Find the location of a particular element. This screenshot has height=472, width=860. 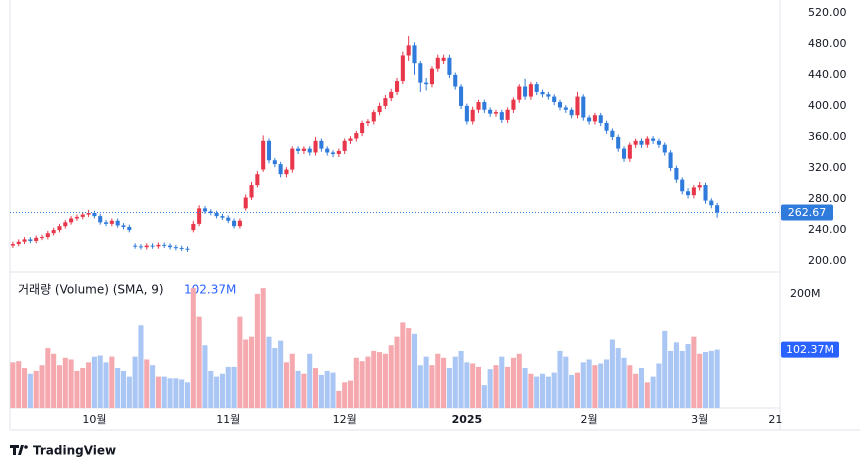

y-tick-label: 200.00 is located at coordinates (827, 260).